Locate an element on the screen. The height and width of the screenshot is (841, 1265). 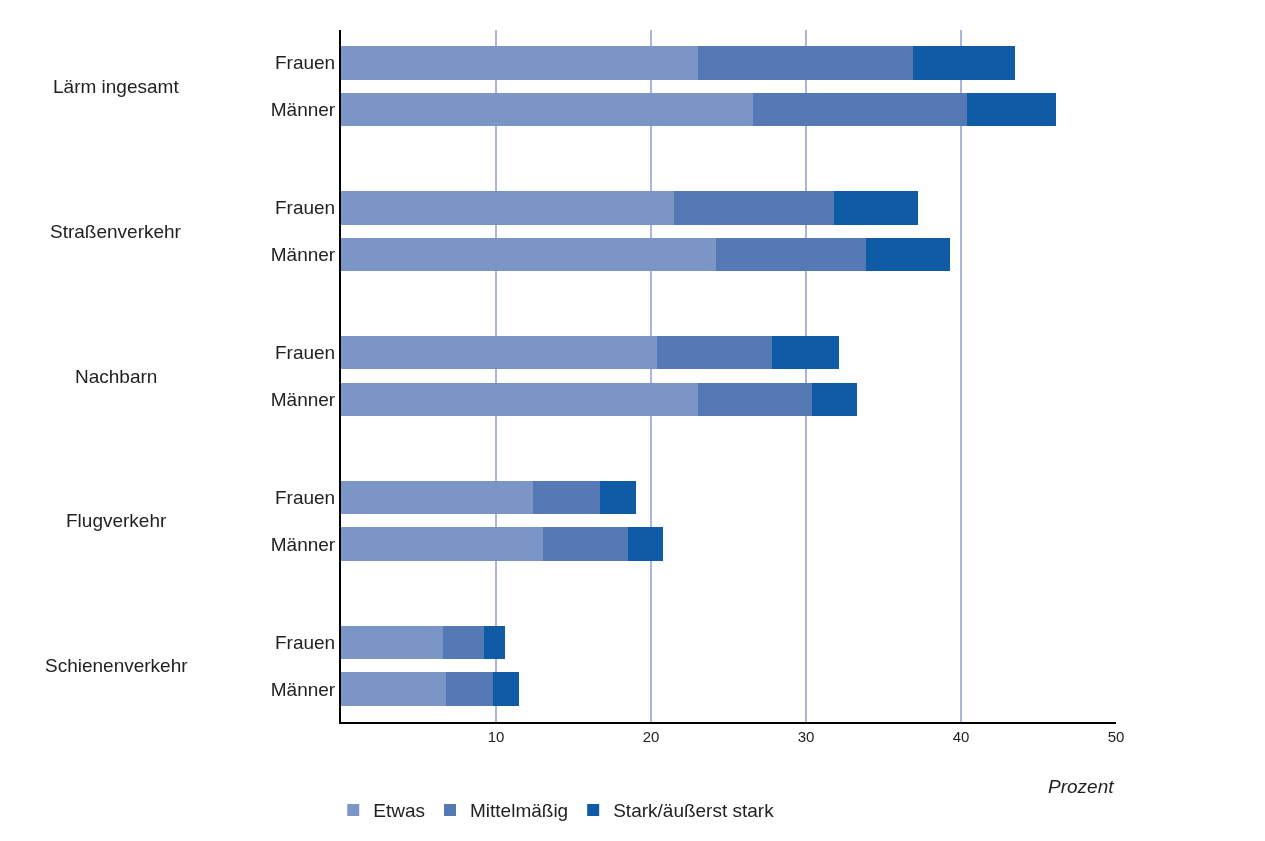
legend-label: Stark/äußerst stark is located at coordinates (694, 811).